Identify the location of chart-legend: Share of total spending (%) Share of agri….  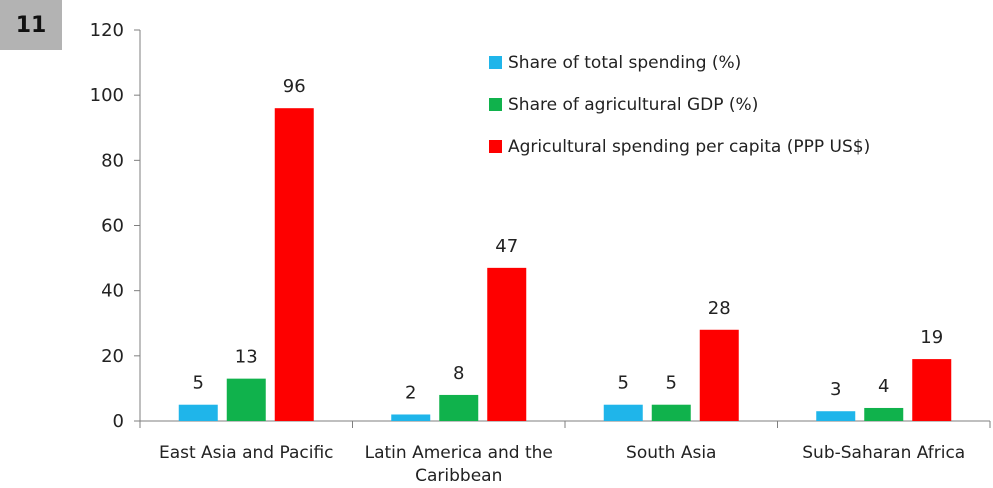
(679, 105).